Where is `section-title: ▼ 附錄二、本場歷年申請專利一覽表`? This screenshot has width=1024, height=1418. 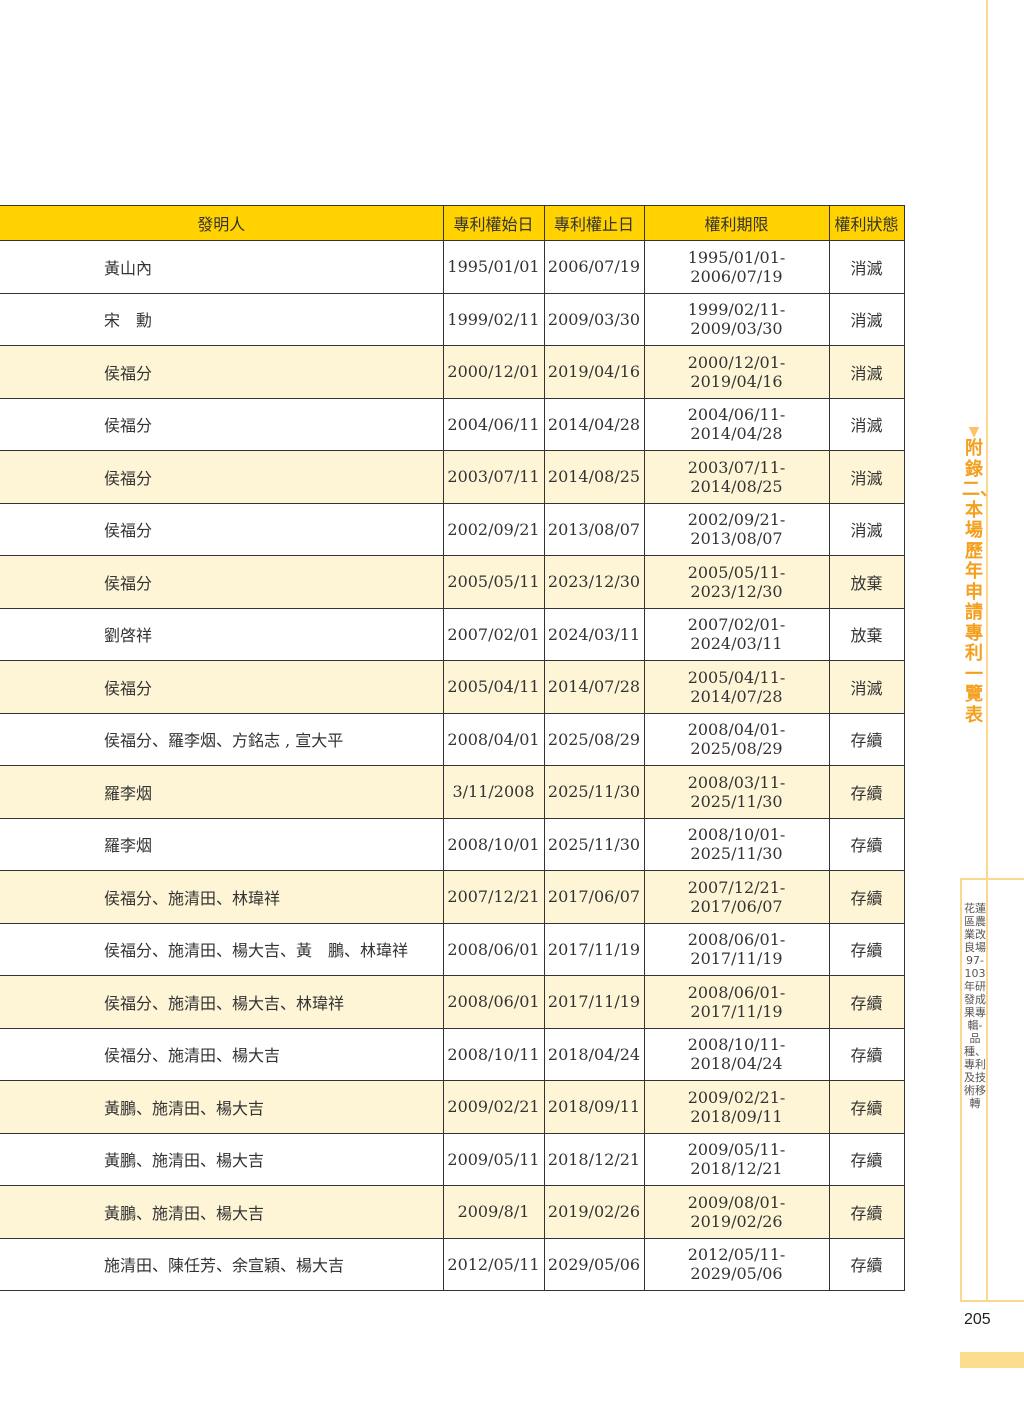 section-title: ▼ 附錄二、本場歷年申請專利一覽表 is located at coordinates (980, 575).